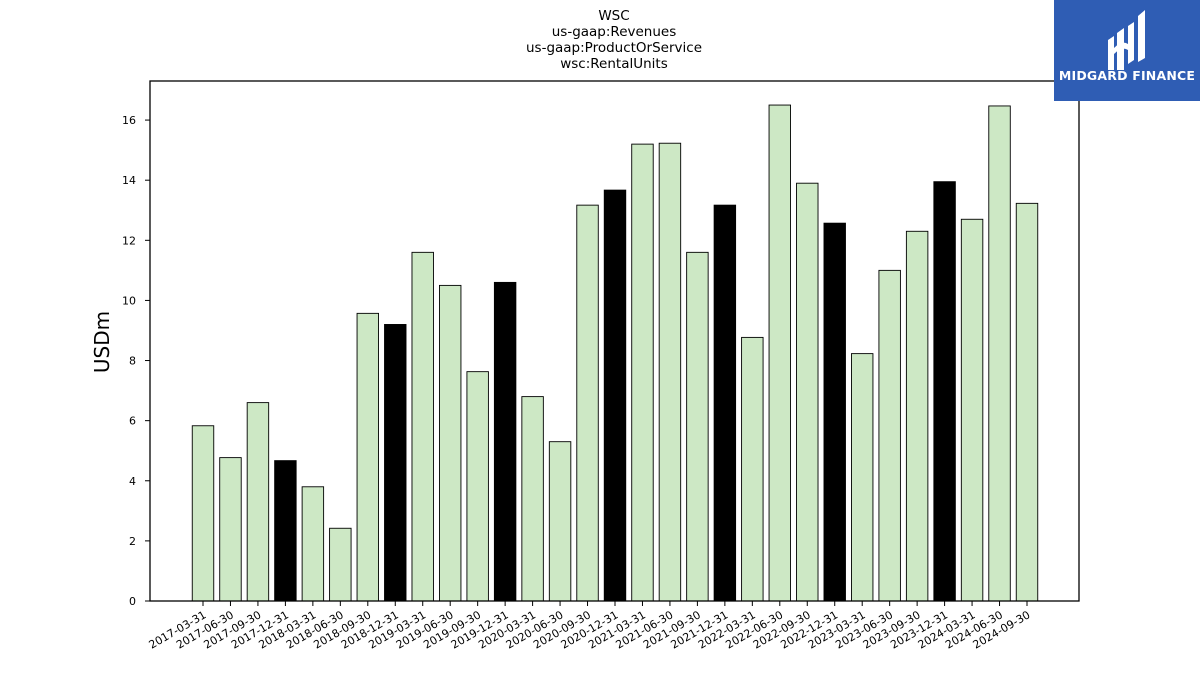 The image size is (1200, 675). Describe the element at coordinates (1126, 40) in the screenshot. I see `logo-mark-icon` at that location.